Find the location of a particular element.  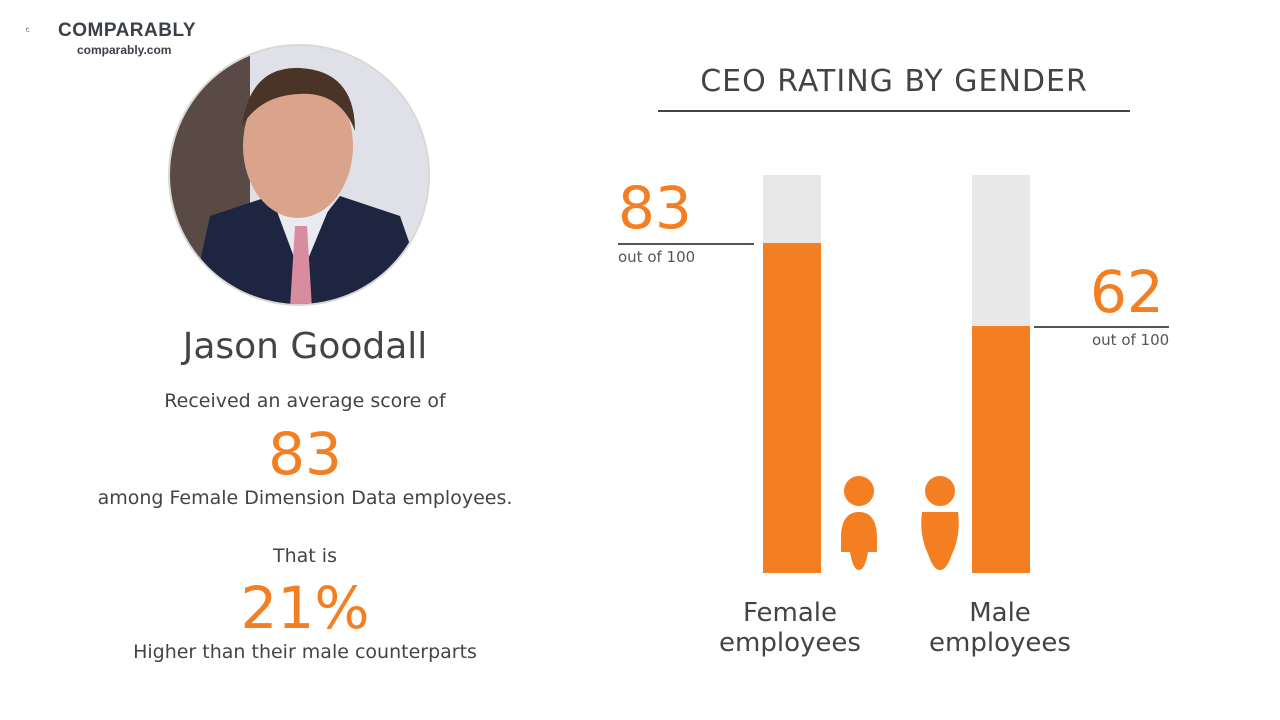

value-label-male: 62 is located at coordinates (1127, 292).